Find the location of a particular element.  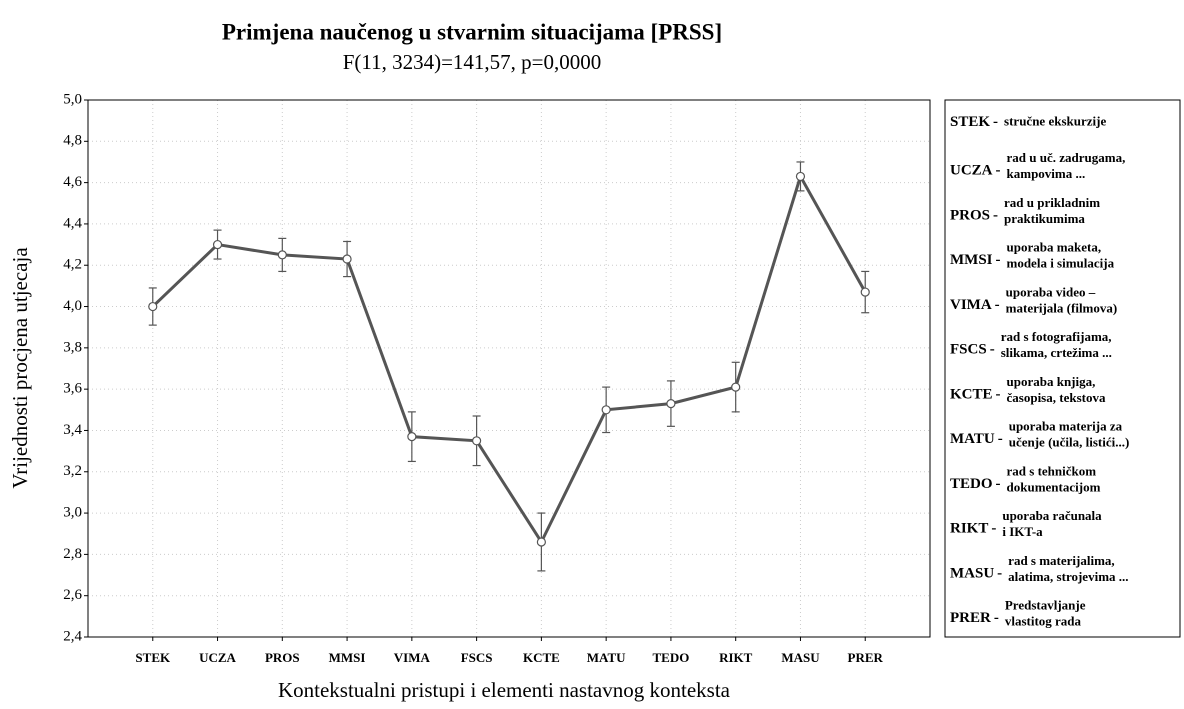

legend-description: Predstavljanje is located at coordinates (1045, 605).